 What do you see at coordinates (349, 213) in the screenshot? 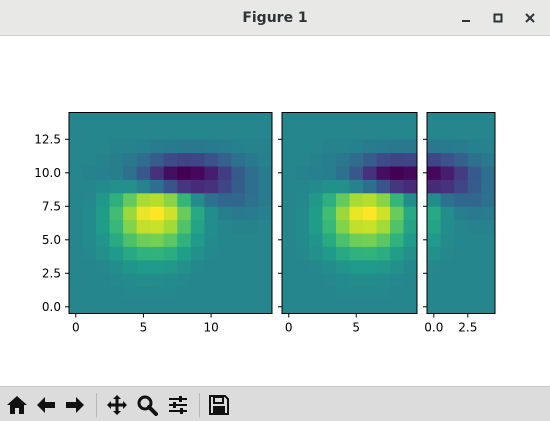
I see `axes-2-image` at bounding box center [349, 213].